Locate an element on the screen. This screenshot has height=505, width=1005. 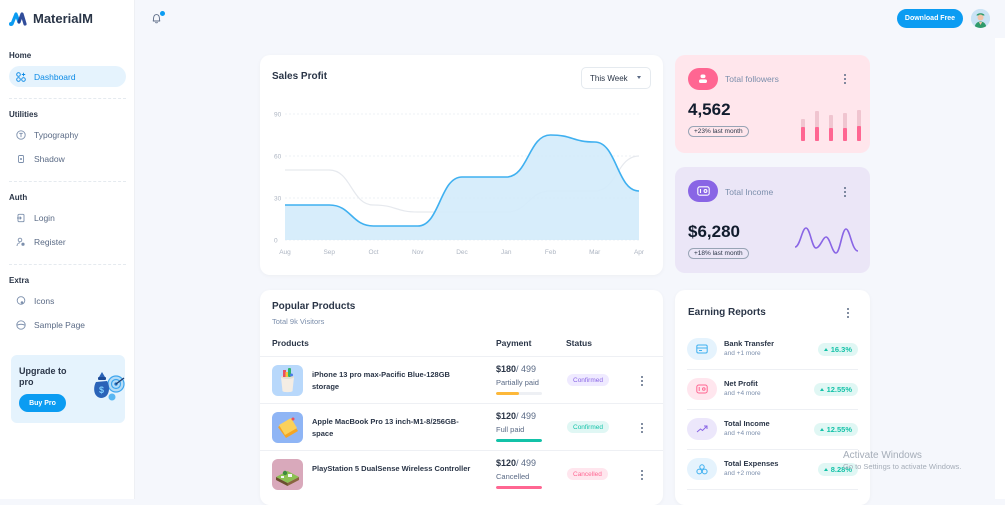
nav-heading-utilities: Utilities is located at coordinates (23, 114).